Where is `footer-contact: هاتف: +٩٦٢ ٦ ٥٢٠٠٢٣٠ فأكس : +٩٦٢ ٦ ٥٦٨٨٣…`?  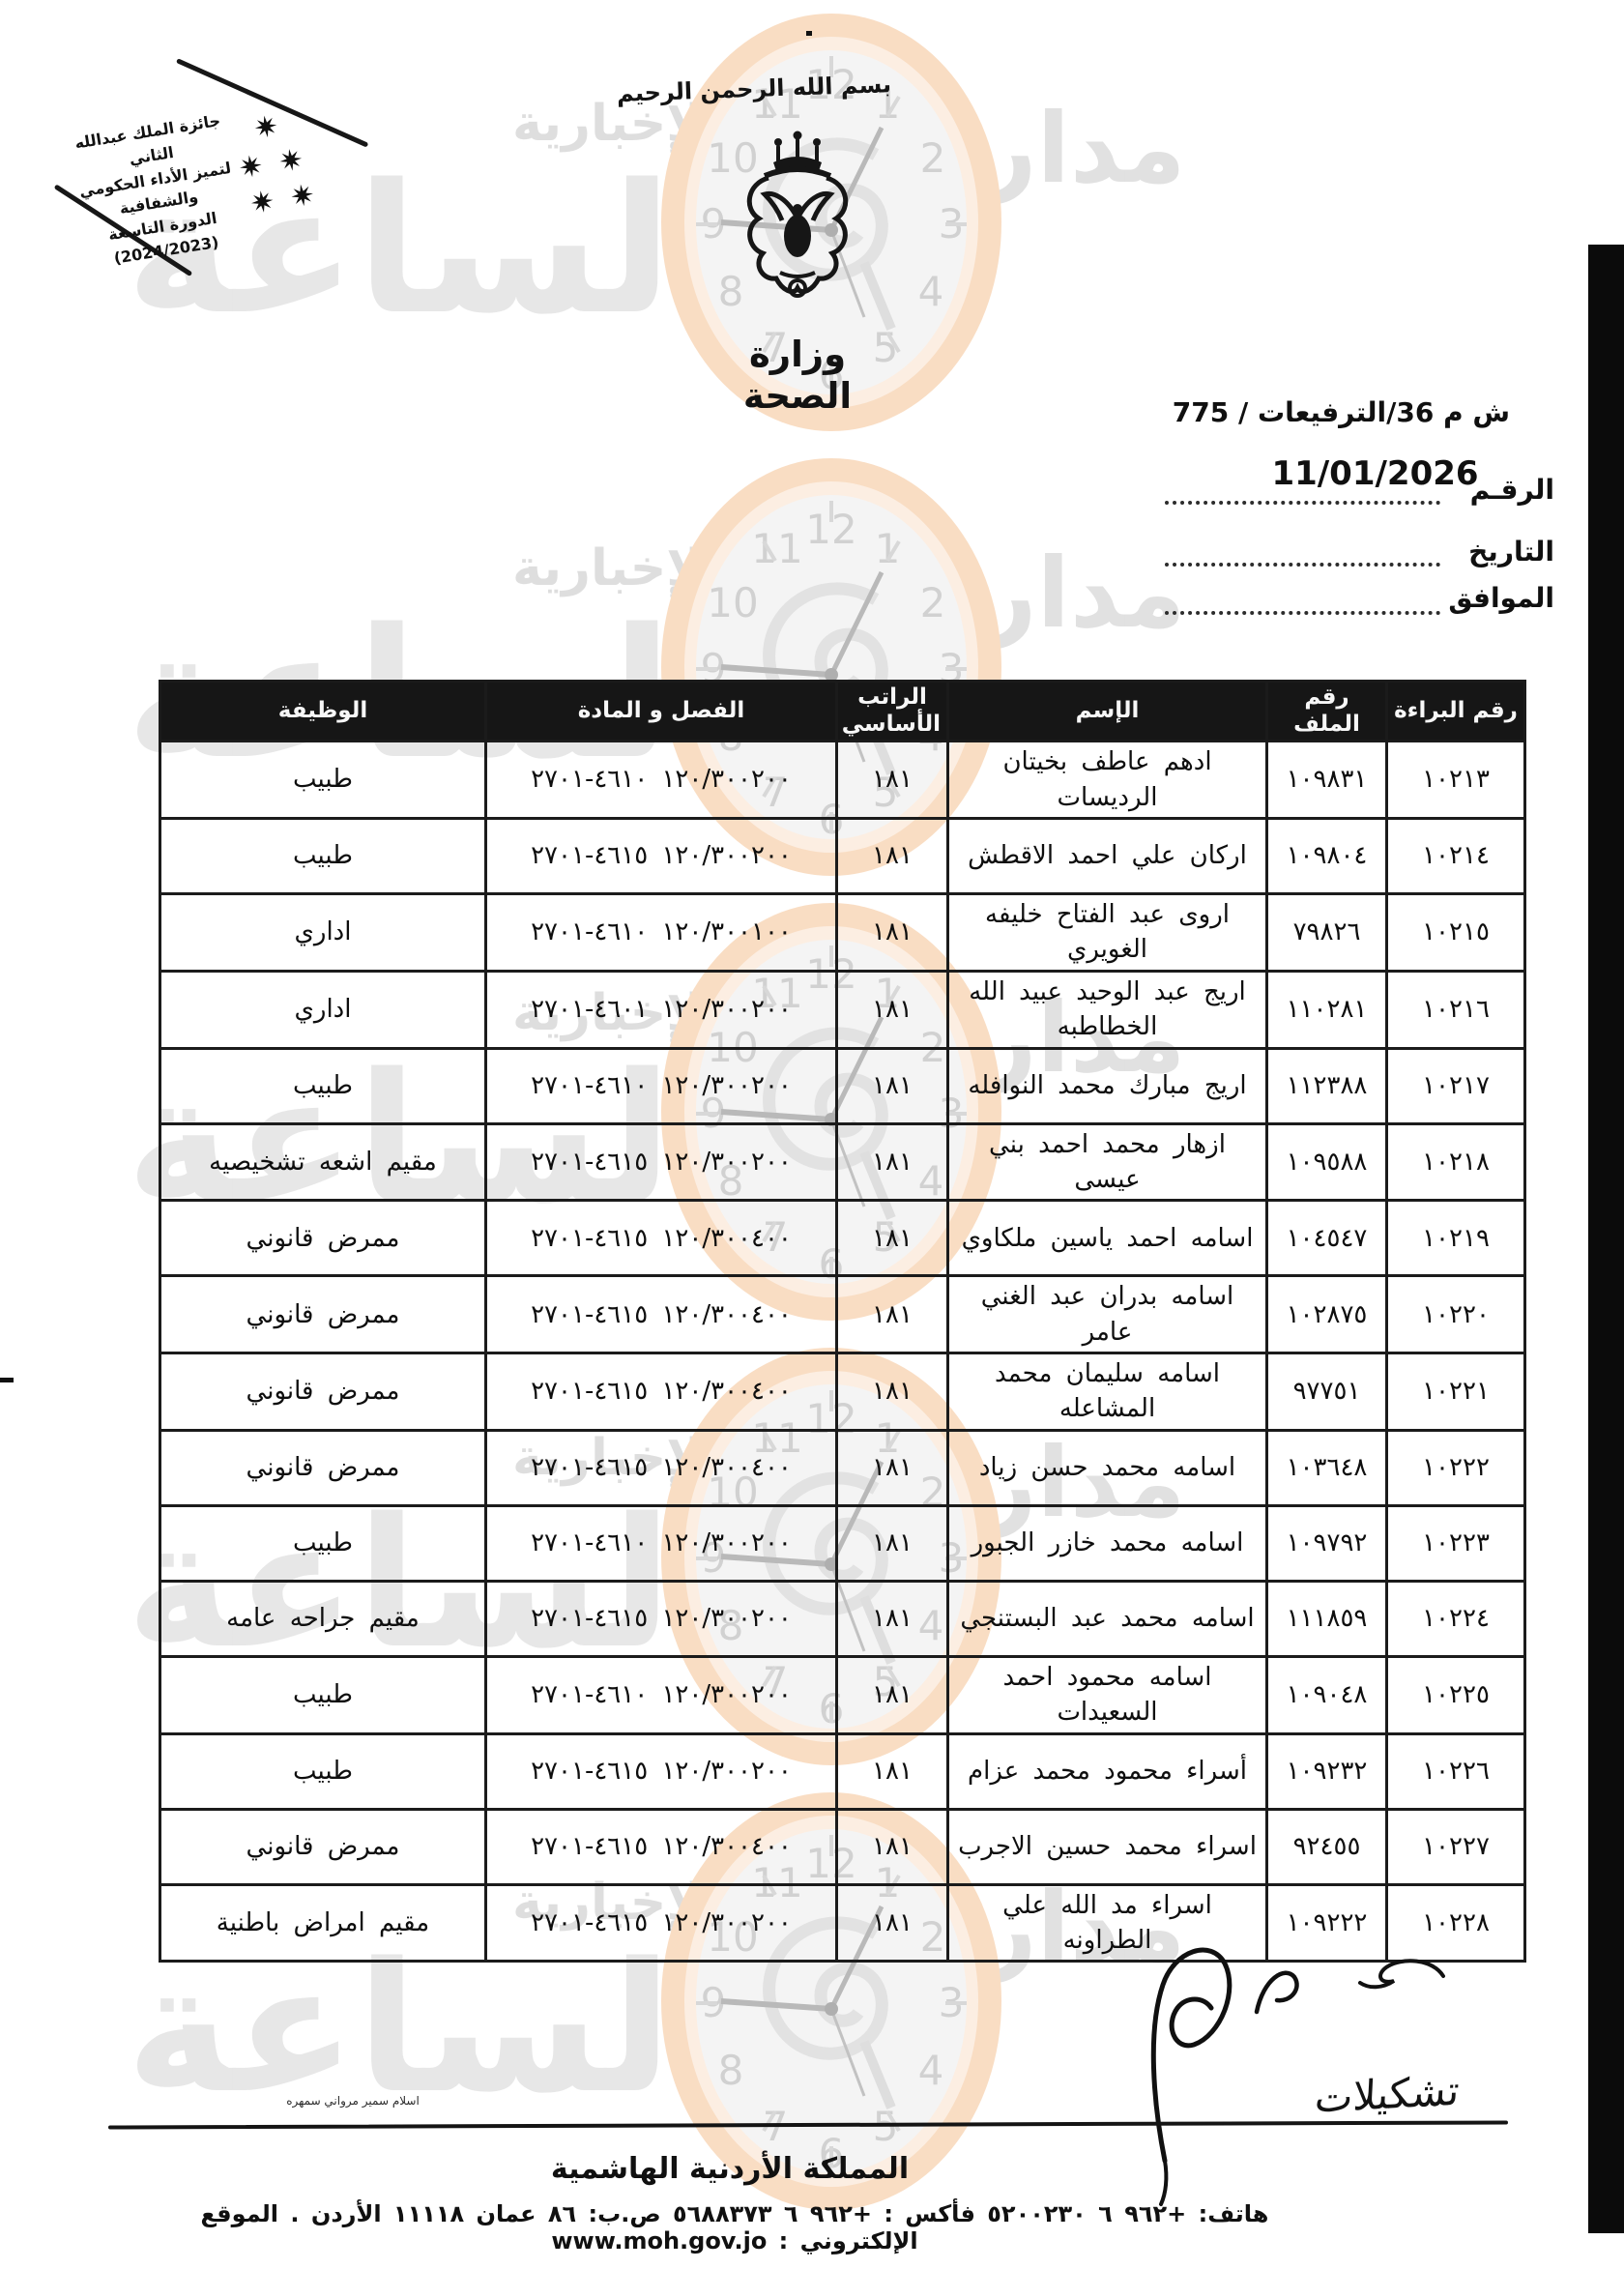
footer-contact: هاتف: +٩٦٢ ٦ ٥٢٠٠٢٣٠ فأكس : +٩٦٢ ٦ ٥٦٨٨٣… is located at coordinates (735, 2227).